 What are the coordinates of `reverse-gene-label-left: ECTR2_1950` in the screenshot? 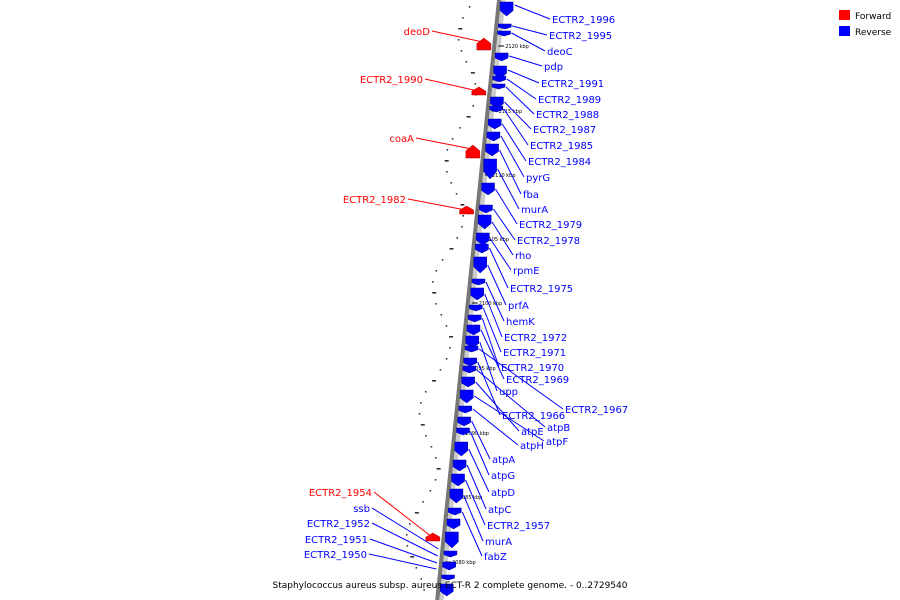 It's located at (335, 555).